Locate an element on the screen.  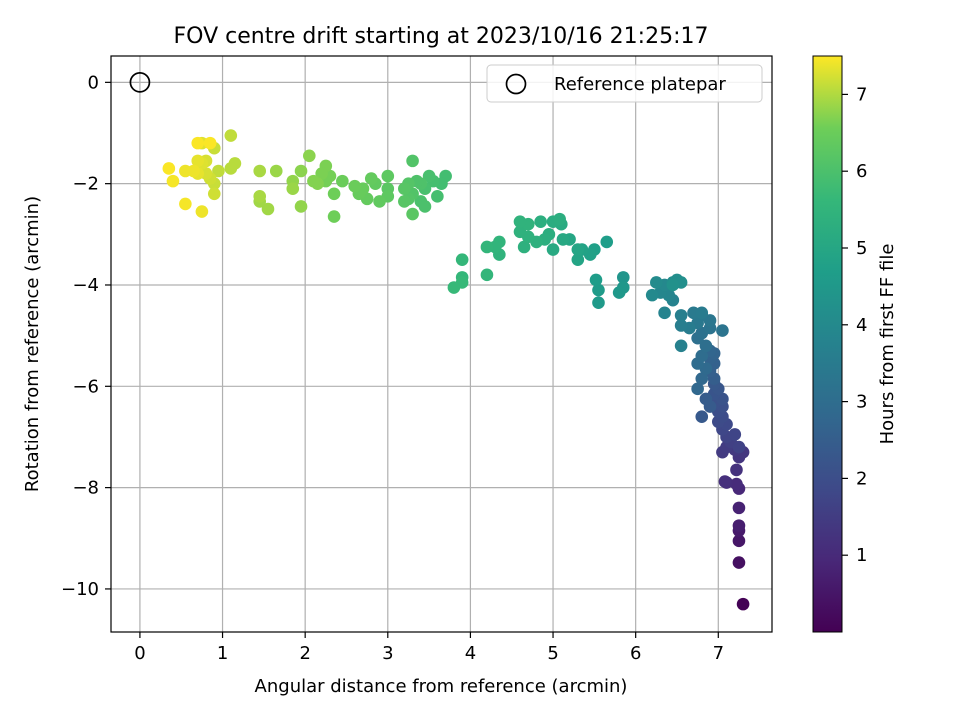
y-tick-label: 0 is located at coordinates (93, 82).